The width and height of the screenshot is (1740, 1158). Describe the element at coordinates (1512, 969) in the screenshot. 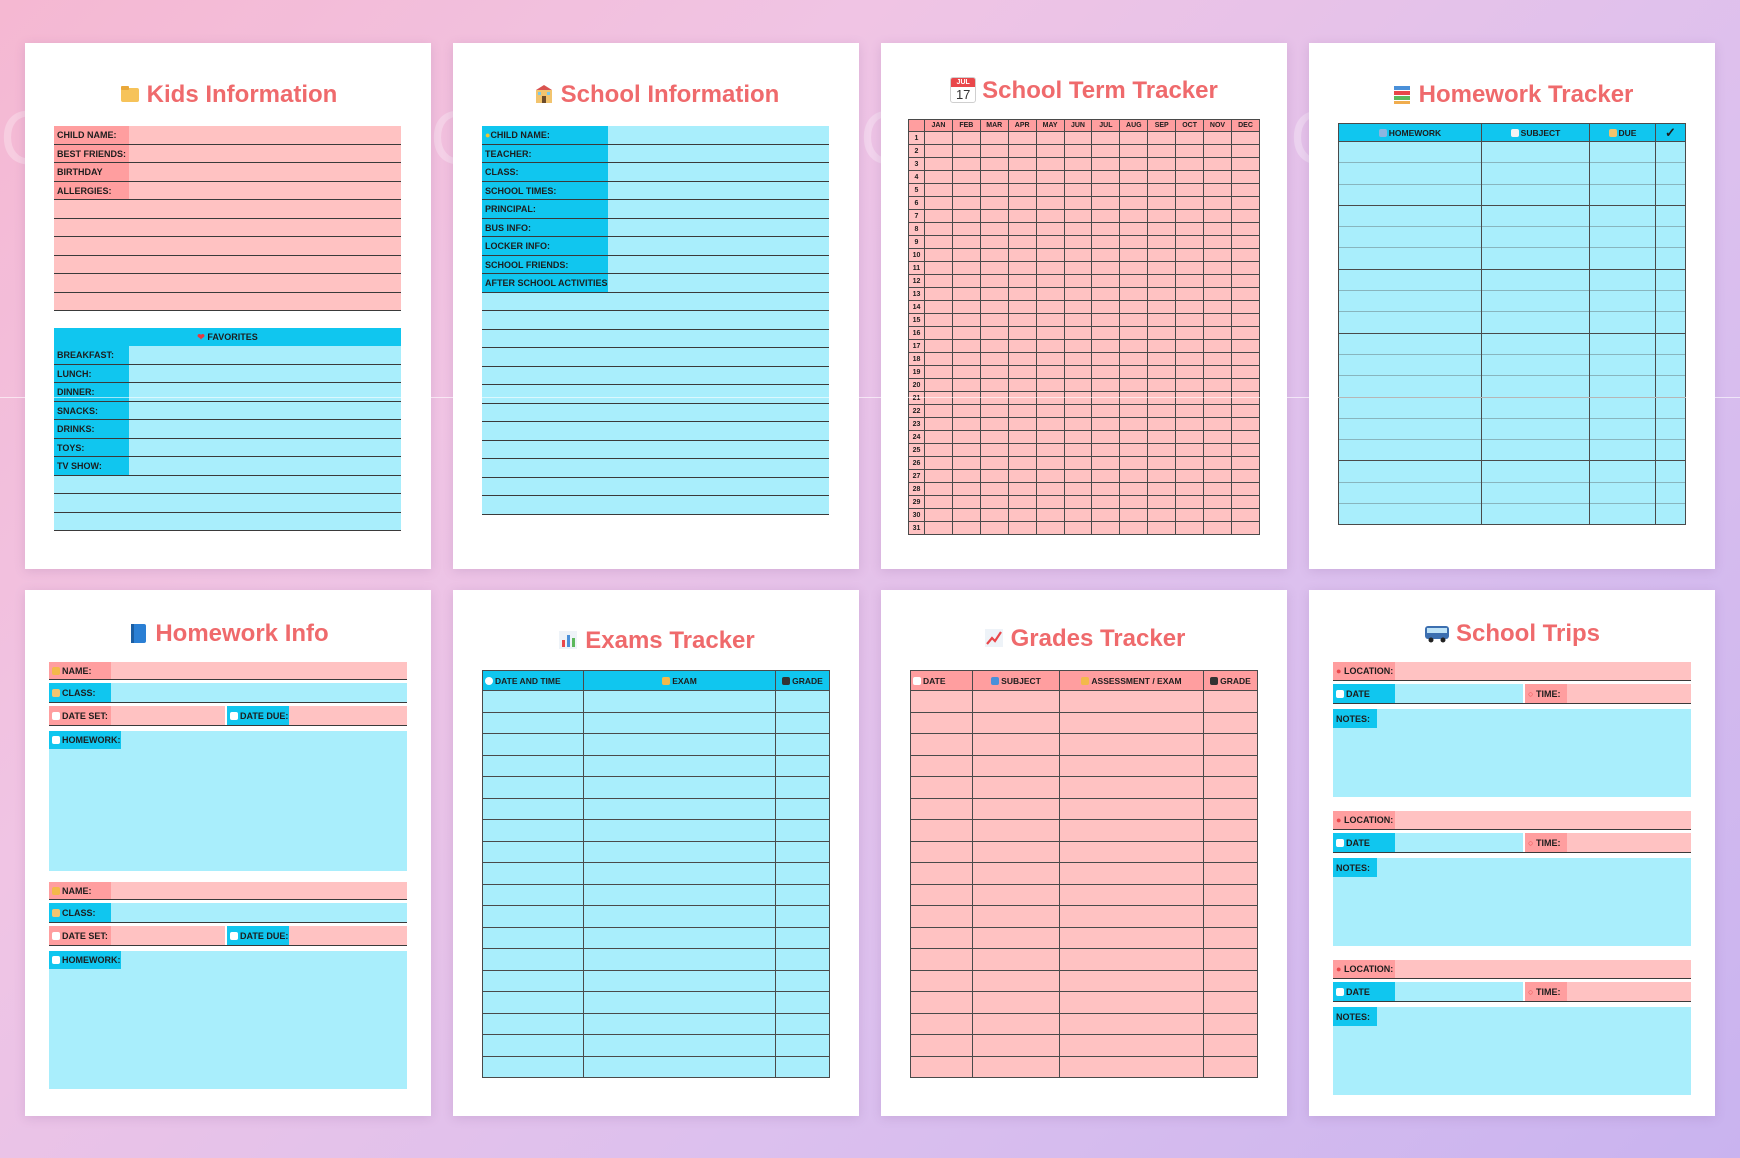

I see `location-row: ● LOCATION:` at that location.